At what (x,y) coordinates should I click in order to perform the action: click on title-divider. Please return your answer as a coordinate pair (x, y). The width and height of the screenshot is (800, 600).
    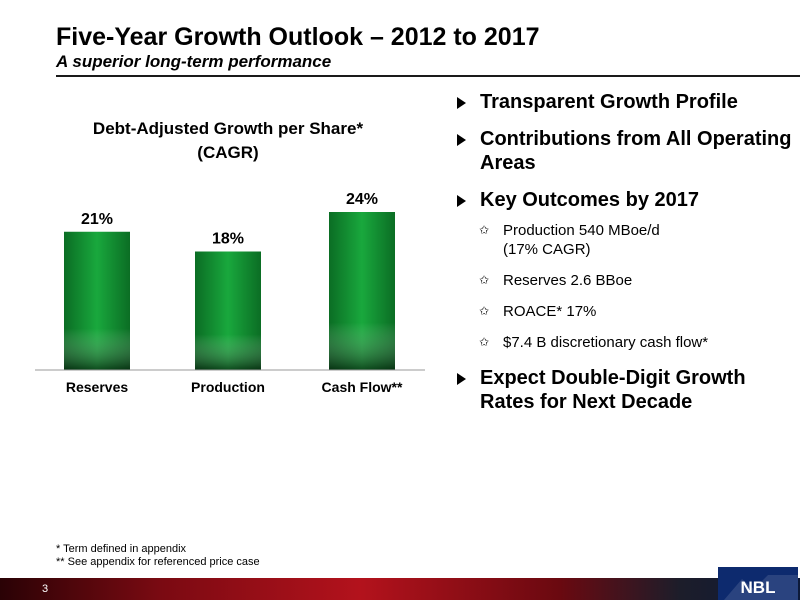
    Looking at the image, I should click on (428, 76).